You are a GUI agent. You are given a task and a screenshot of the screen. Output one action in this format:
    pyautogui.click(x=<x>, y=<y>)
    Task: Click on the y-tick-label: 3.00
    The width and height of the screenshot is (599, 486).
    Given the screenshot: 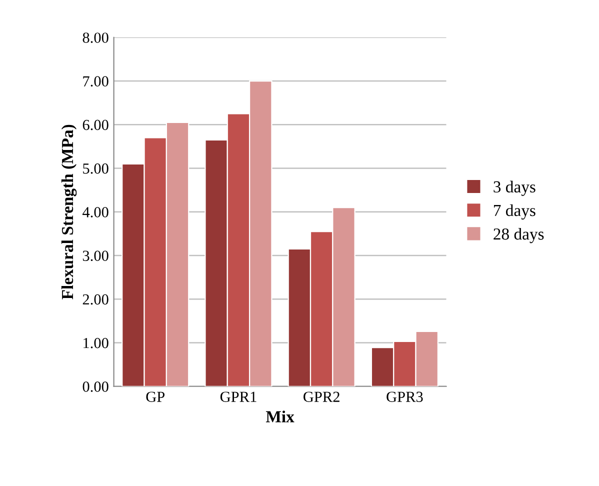 What is the action you would take?
    pyautogui.click(x=95, y=256)
    